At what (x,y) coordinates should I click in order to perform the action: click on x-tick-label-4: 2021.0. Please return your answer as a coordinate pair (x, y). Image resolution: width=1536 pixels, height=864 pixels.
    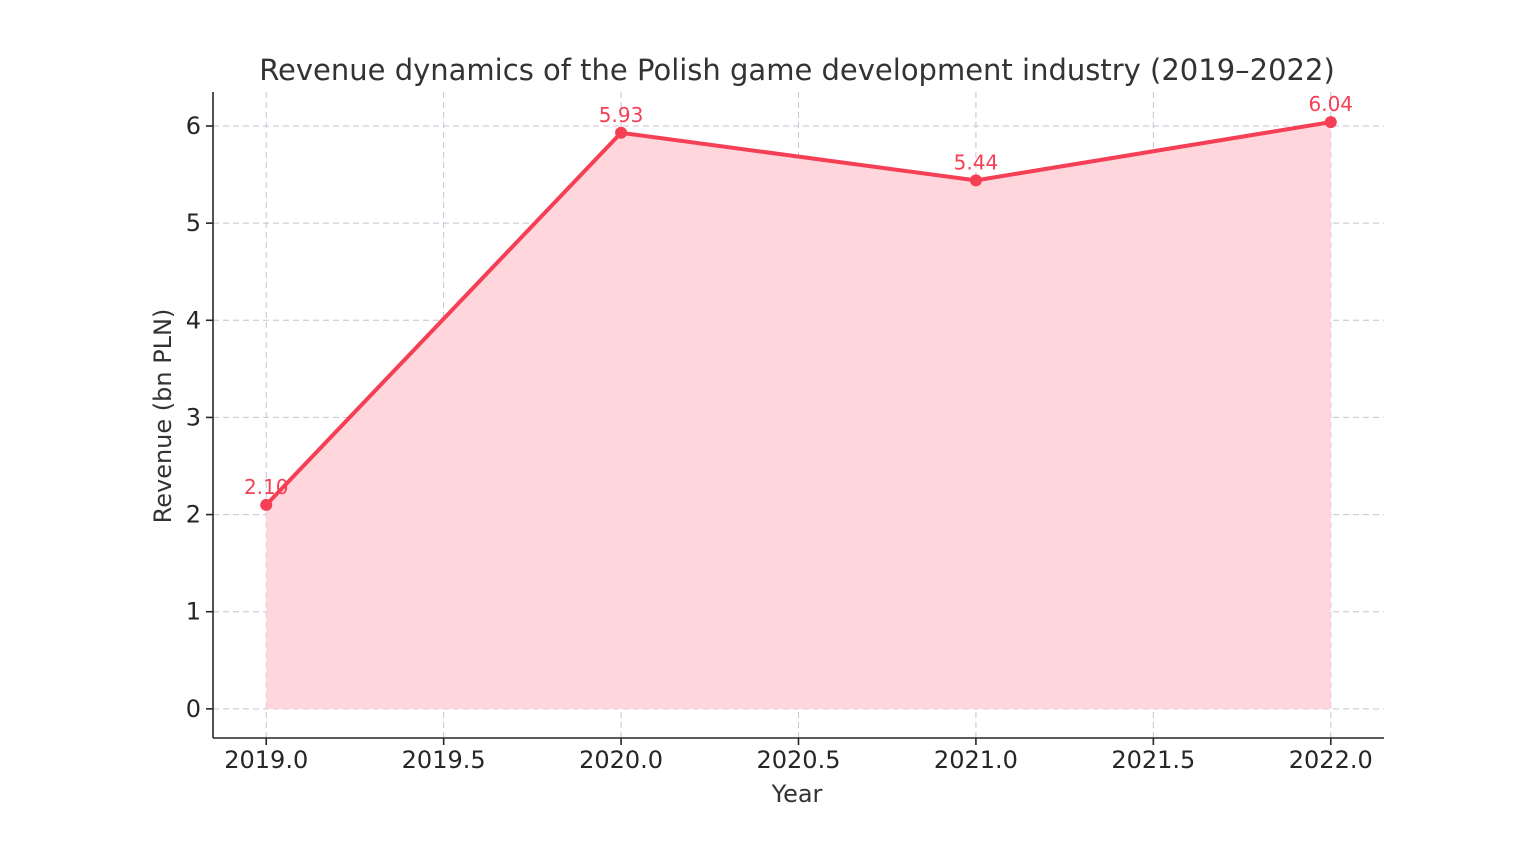
    Looking at the image, I should click on (976, 760).